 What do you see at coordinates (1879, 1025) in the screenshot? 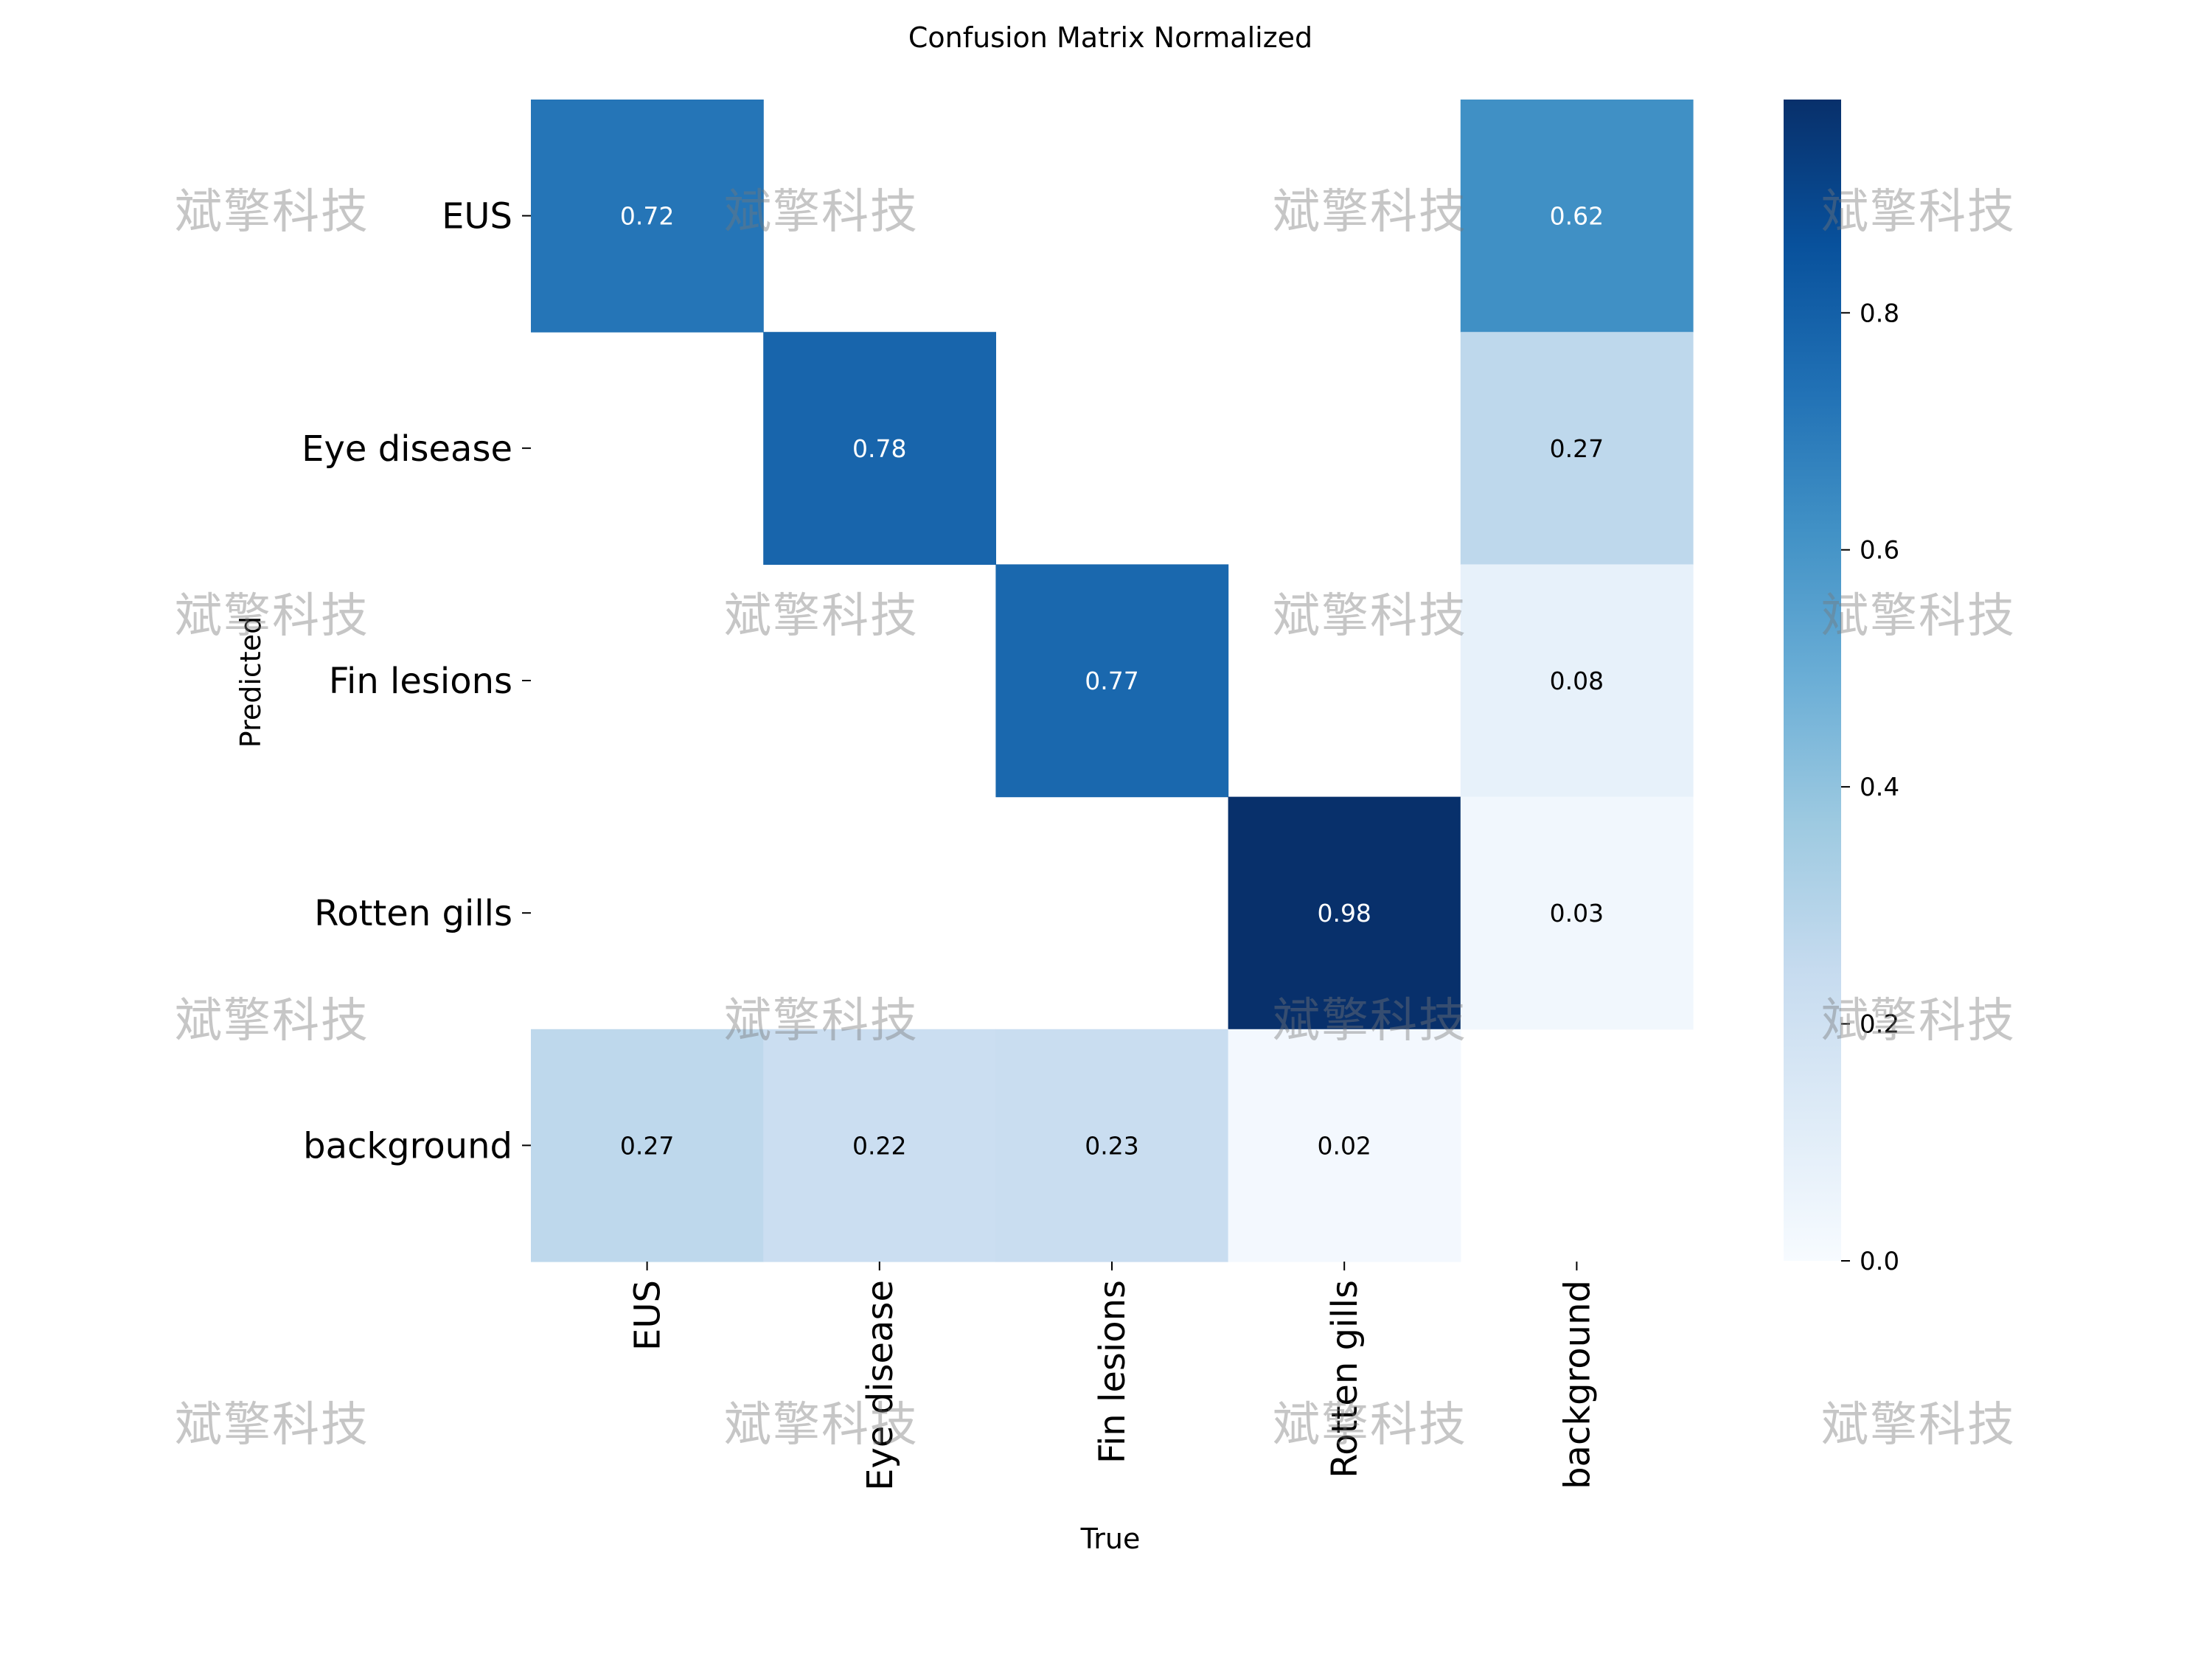
I see `colorbar-tick-label: 0.2` at bounding box center [1879, 1025].